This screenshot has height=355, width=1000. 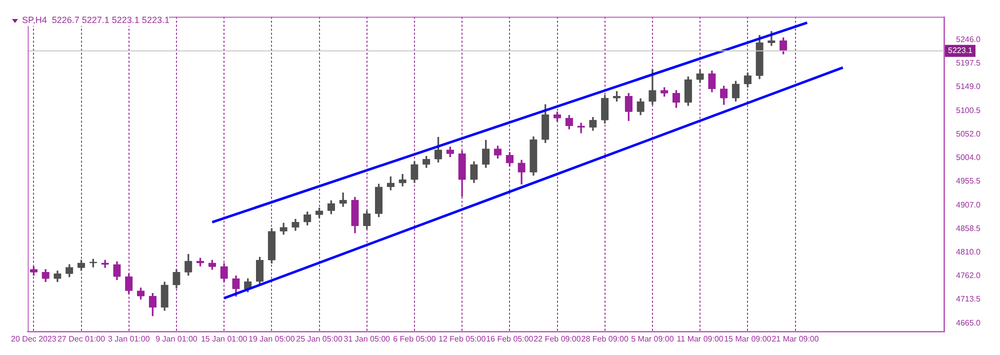 I want to click on x-tick-label: 25 Jan 05:00, so click(x=319, y=339).